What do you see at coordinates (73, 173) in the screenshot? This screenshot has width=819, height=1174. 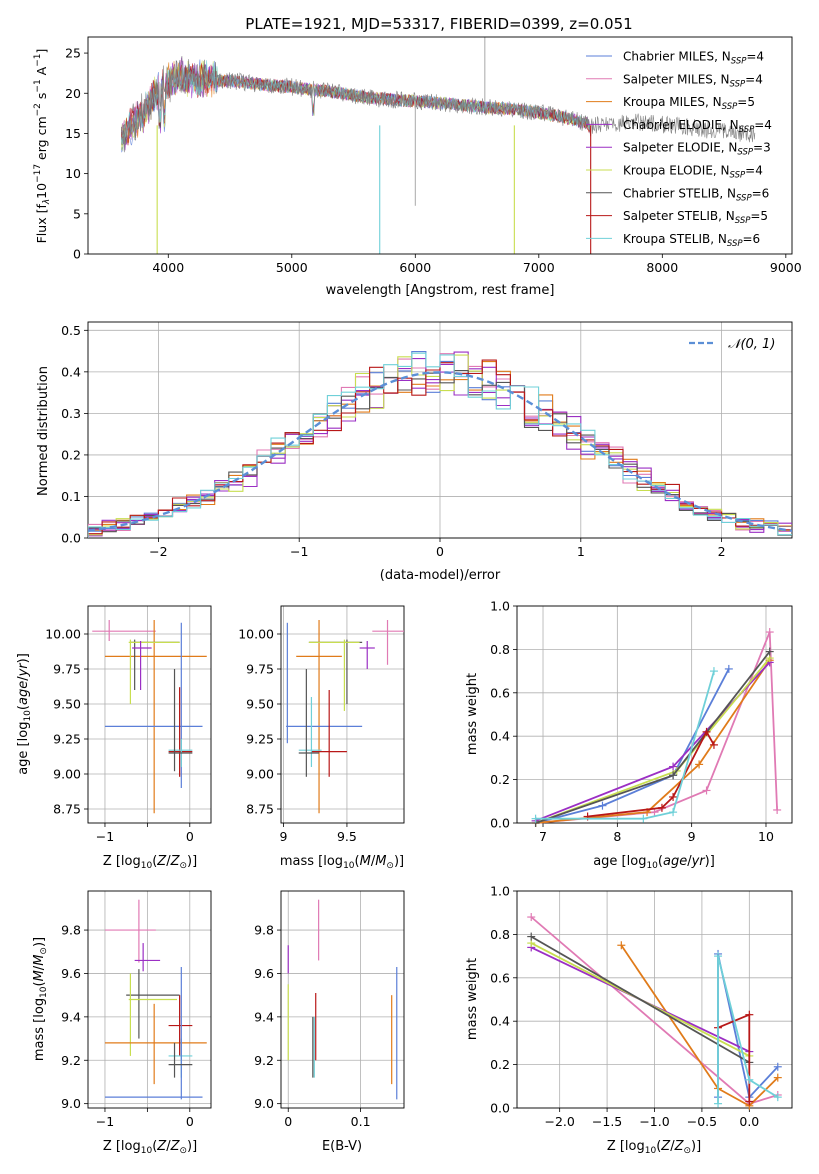 I see `y-tick-label: 10` at bounding box center [73, 173].